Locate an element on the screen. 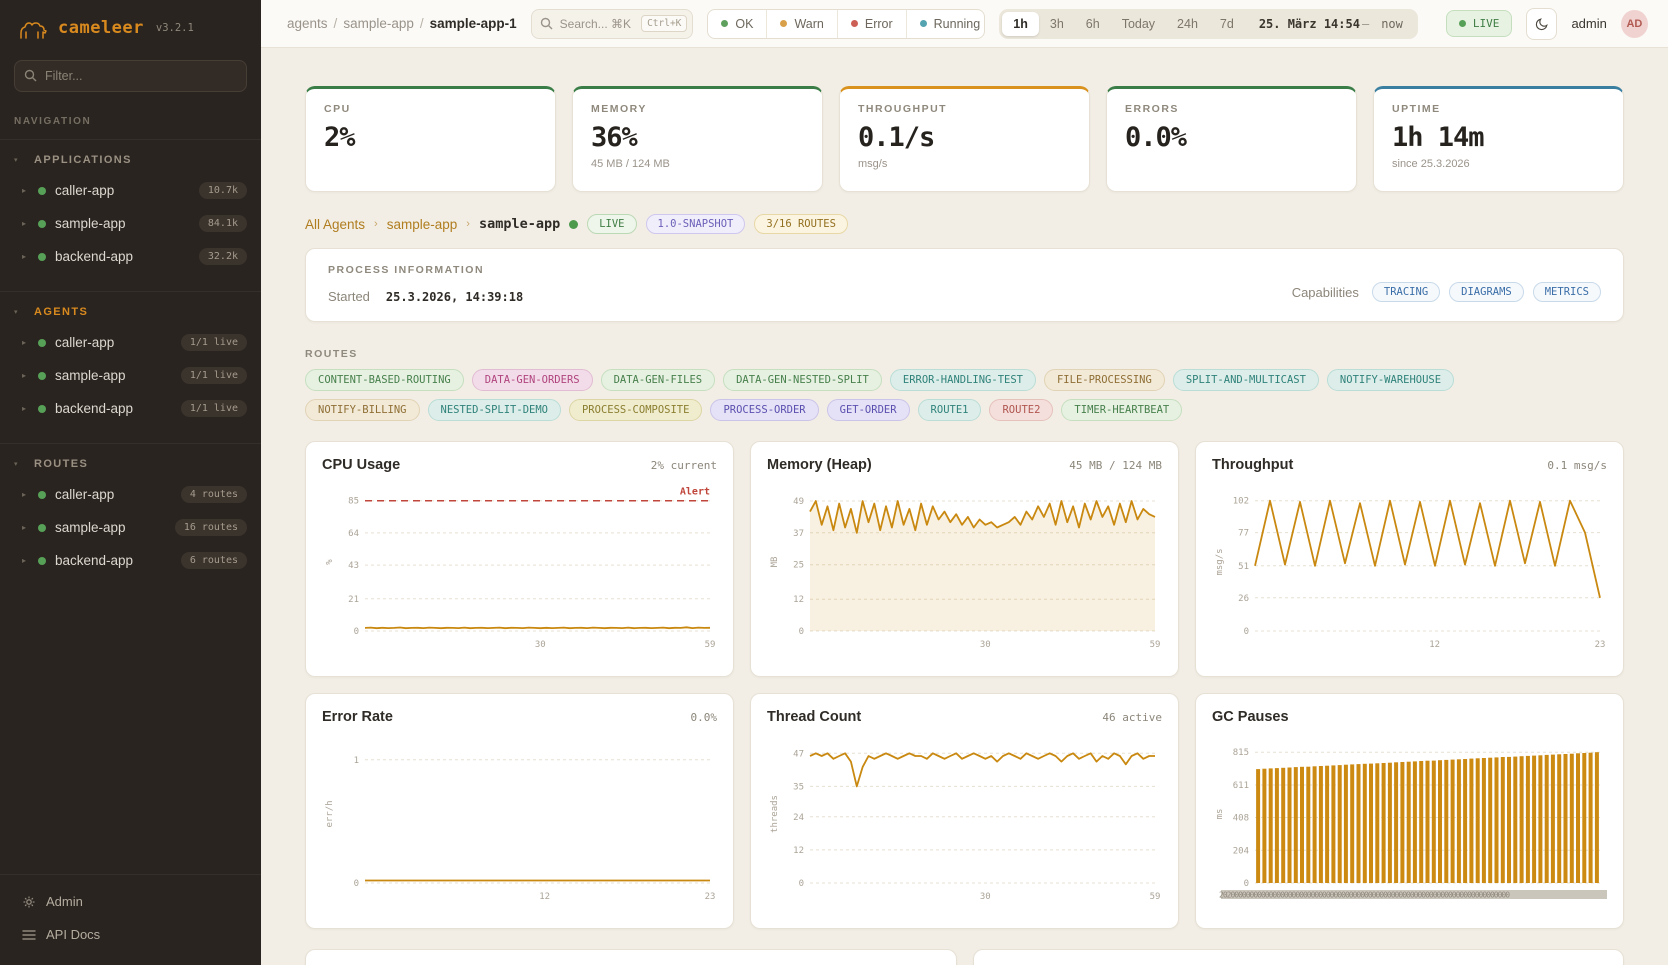 The height and width of the screenshot is (965, 1668). route-badge: SPLIT-AND-MULTICAST is located at coordinates (1245, 380).